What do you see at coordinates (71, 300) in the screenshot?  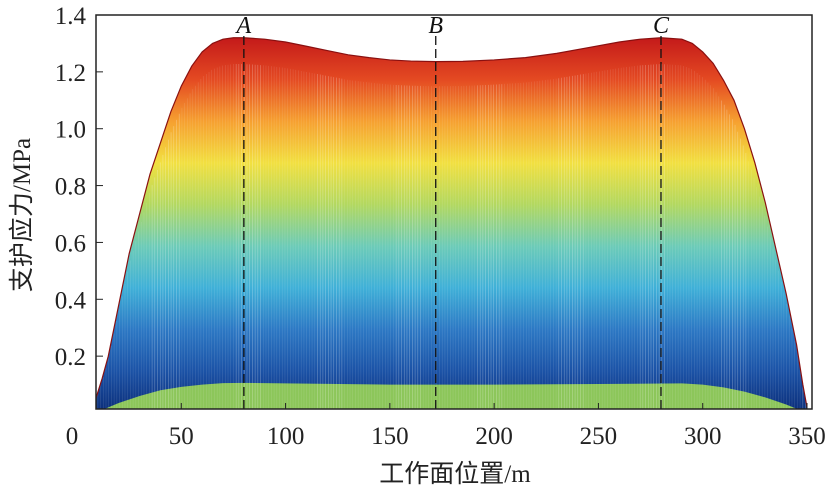 I see `y-tick-label: 0.4` at bounding box center [71, 300].